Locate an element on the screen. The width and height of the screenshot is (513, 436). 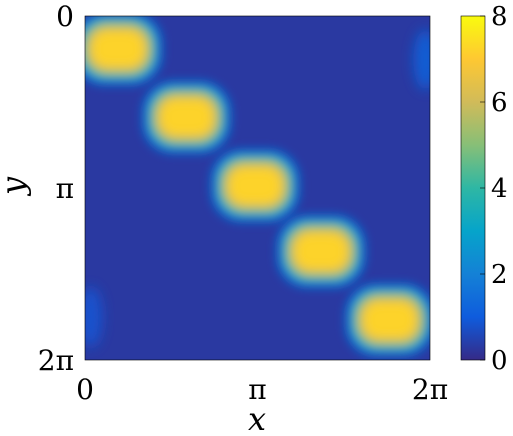
colorbar-tick-label: 4 is located at coordinates (499, 189).